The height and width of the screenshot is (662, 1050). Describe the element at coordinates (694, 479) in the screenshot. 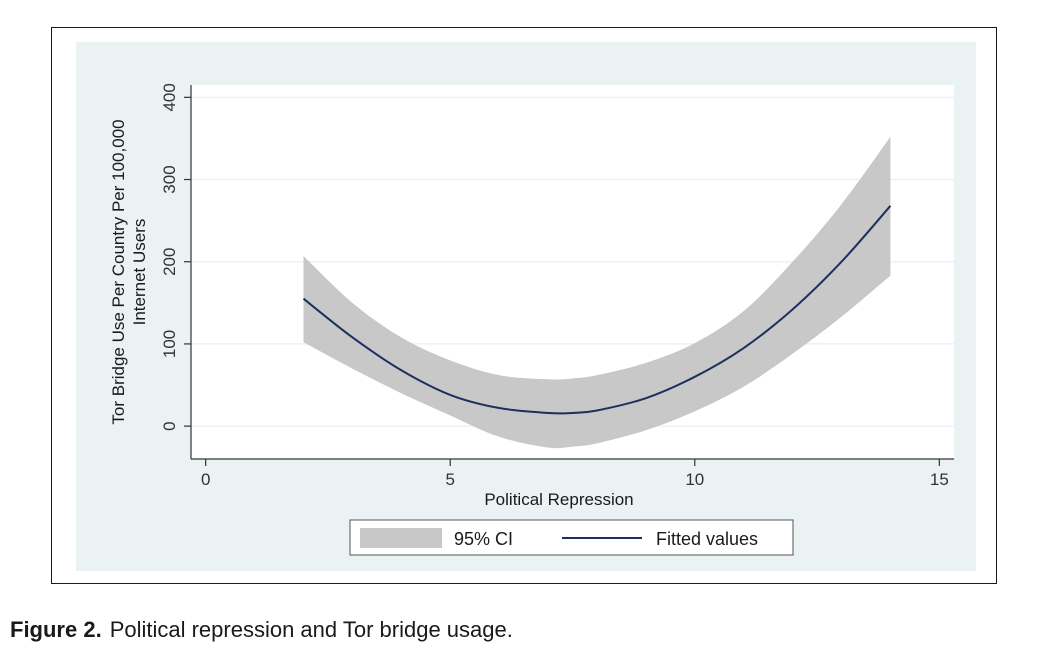

I see `x-tick-label: 10` at that location.